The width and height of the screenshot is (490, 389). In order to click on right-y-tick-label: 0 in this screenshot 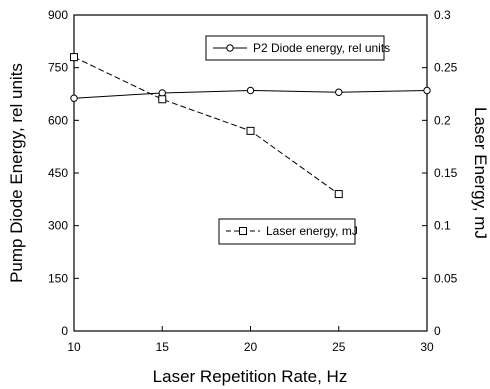, I will do `click(437, 331)`.